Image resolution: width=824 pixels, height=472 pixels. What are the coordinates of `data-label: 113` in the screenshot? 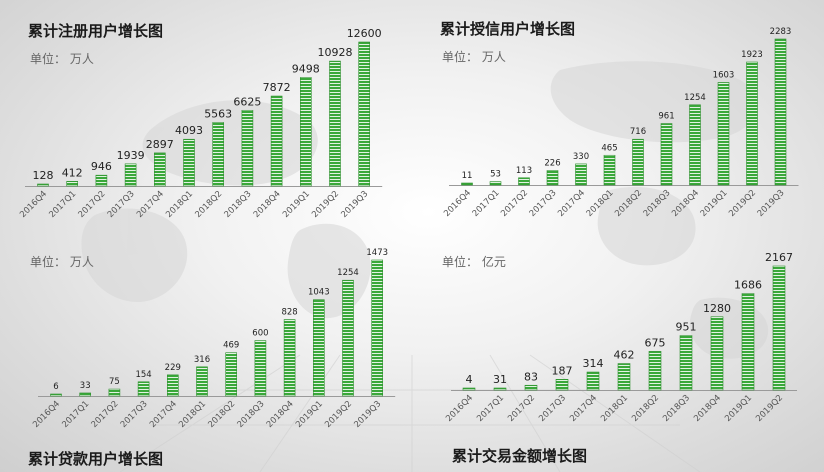 It's located at (524, 171).